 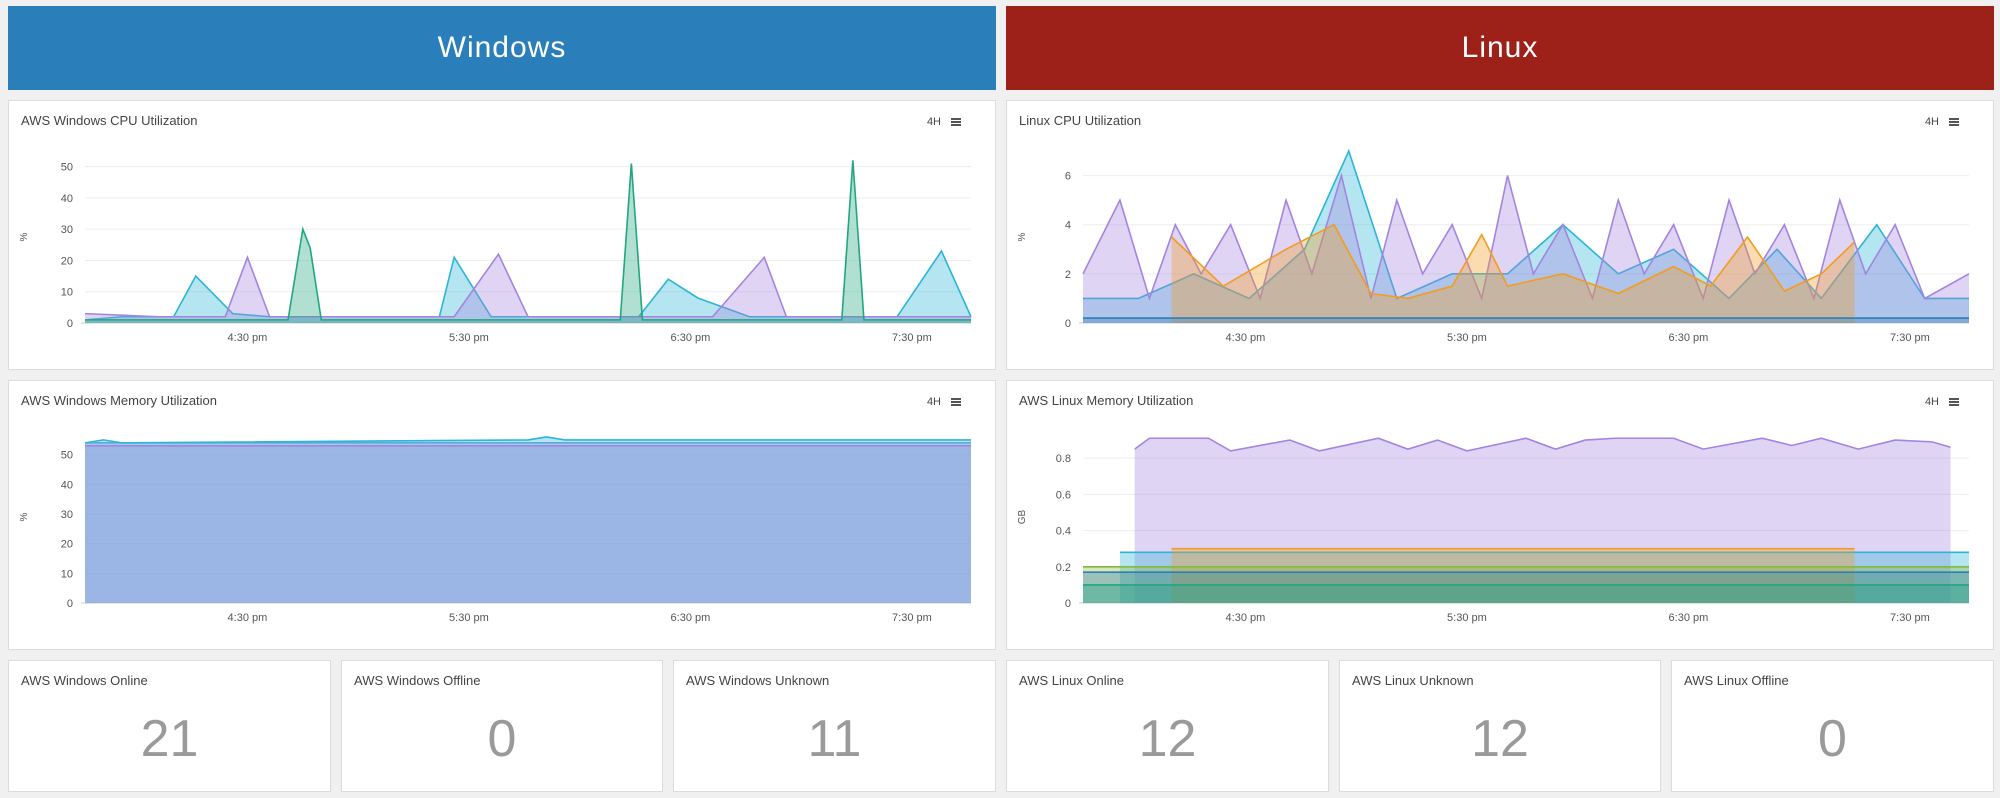 I want to click on stat-linux-offline: AWS Linux Offline 0, so click(x=1832, y=726).